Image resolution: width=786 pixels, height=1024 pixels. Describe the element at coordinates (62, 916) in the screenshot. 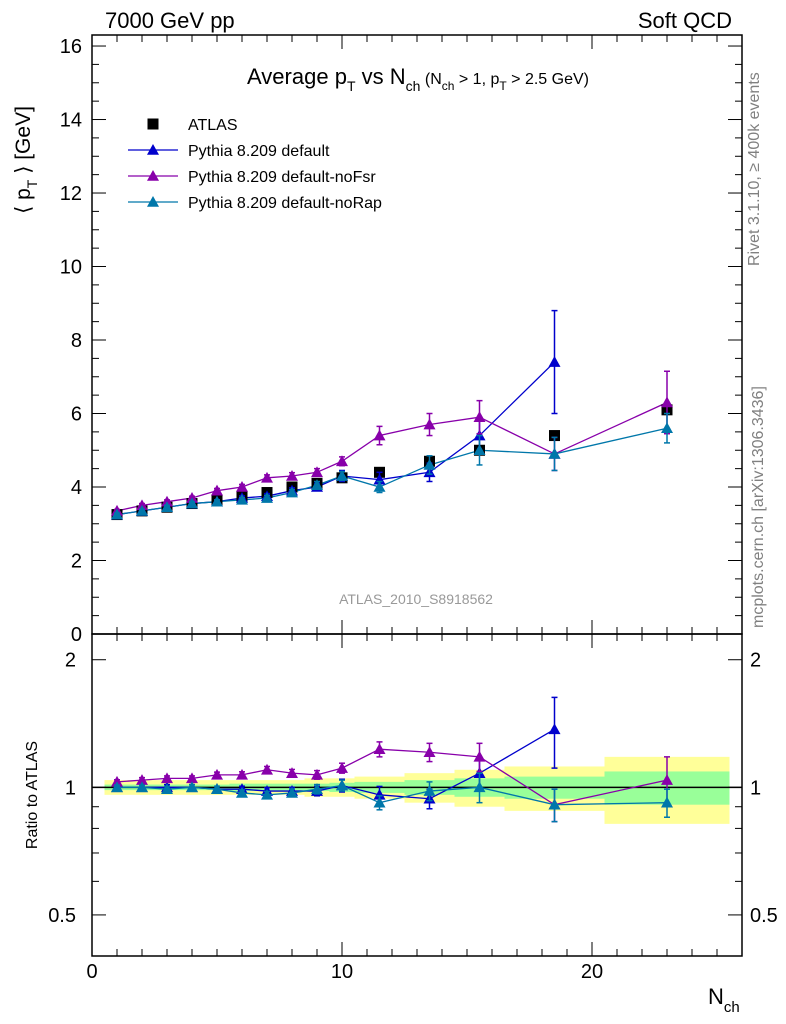

I see `ratio-y-tick-label: 0.5` at that location.